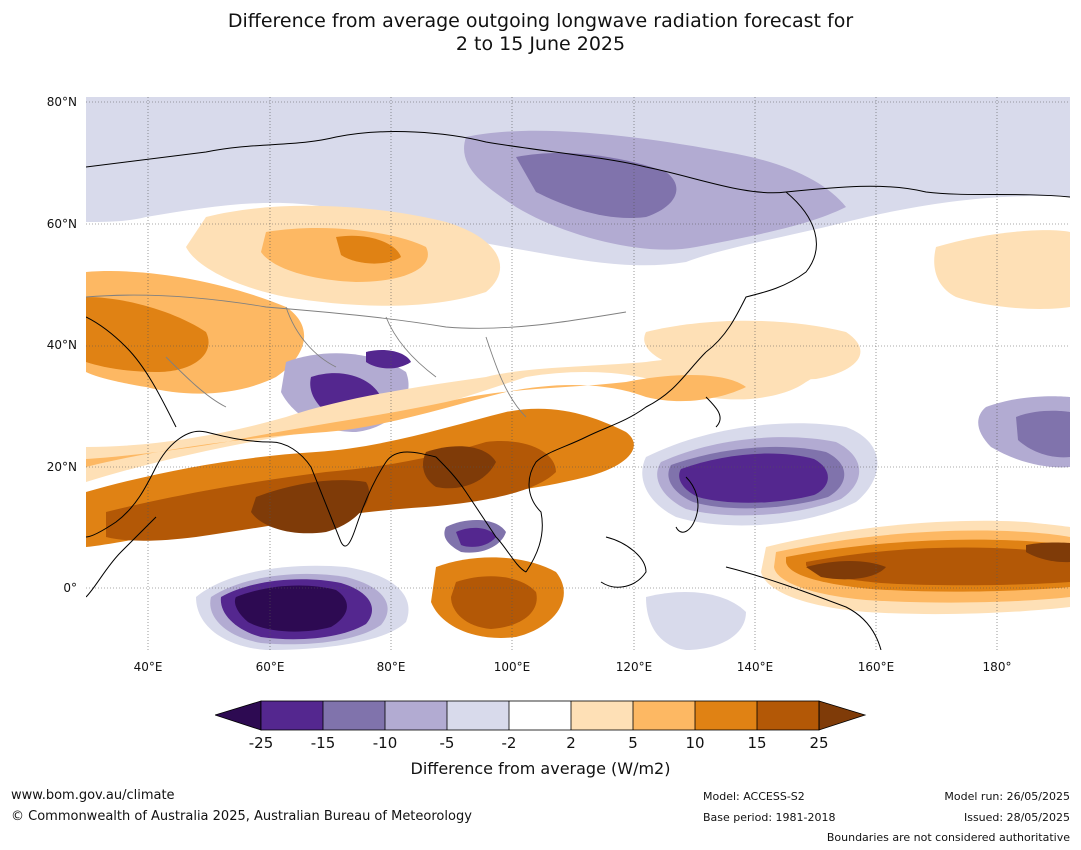  What do you see at coordinates (261, 743) in the screenshot?
I see `colorbar-tick: -25` at bounding box center [261, 743].